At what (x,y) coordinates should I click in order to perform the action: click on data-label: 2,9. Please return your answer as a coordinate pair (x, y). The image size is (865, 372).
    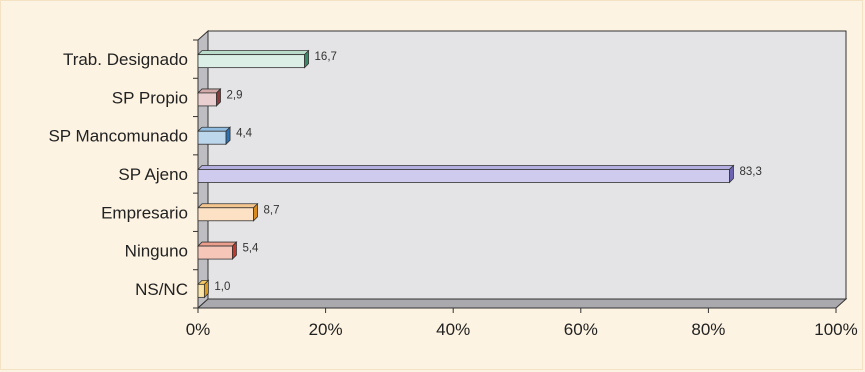
    Looking at the image, I should click on (235, 95).